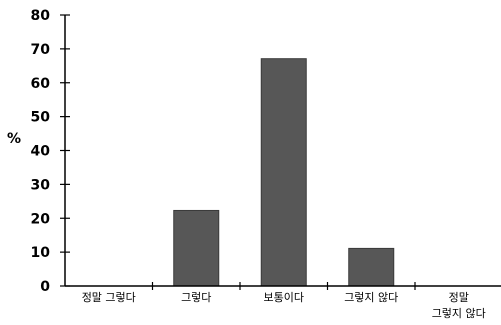 The image size is (501, 325). Describe the element at coordinates (41, 253) in the screenshot. I see `y-tick-label: 10` at that location.